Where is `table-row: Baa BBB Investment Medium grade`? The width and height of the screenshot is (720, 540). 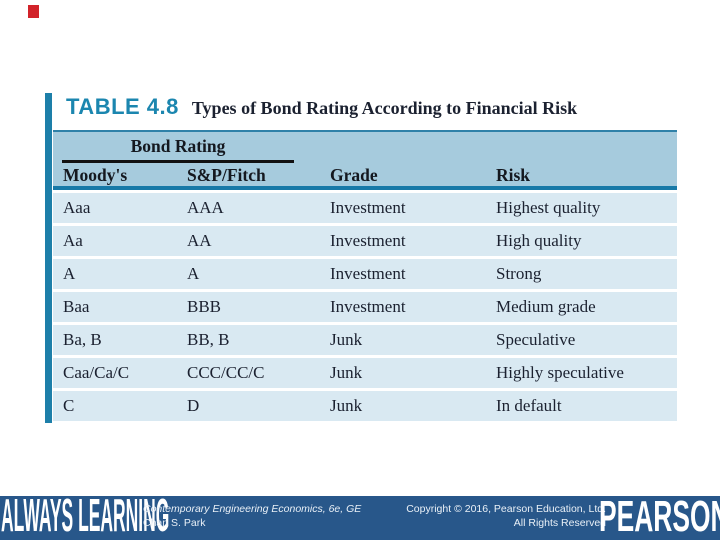 table-row: Baa BBB Investment Medium grade is located at coordinates (365, 307).